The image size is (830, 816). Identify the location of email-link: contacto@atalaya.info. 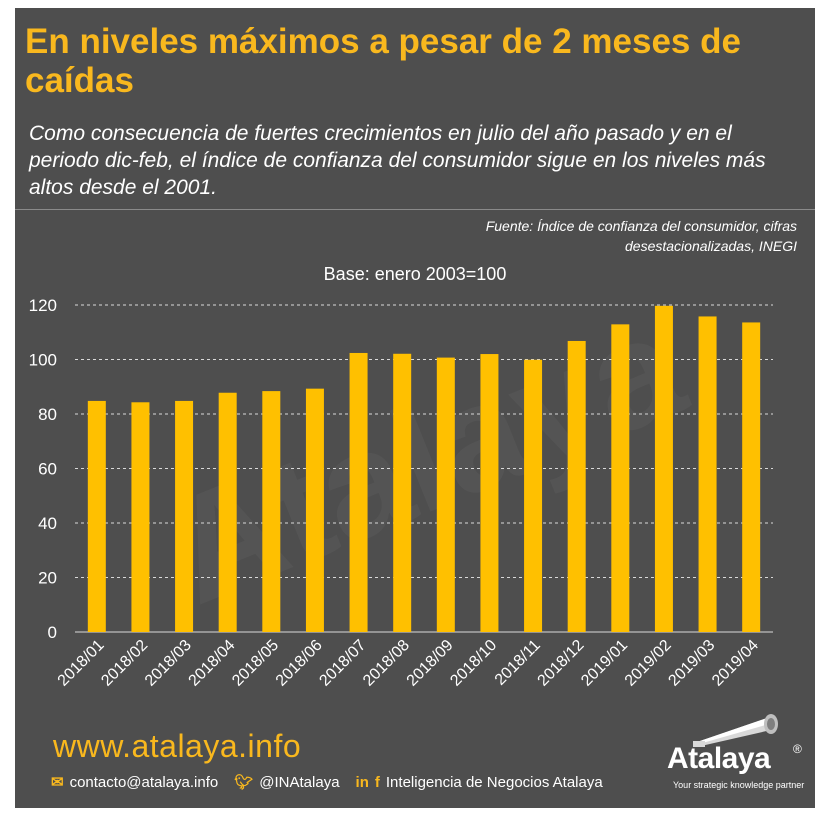
(144, 782).